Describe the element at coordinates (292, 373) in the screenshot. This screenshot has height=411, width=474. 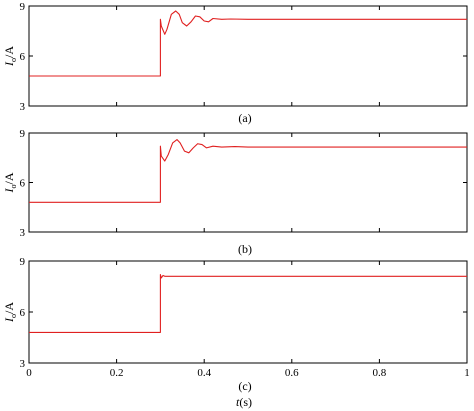
I see `x-tick-label: 0.6` at that location.